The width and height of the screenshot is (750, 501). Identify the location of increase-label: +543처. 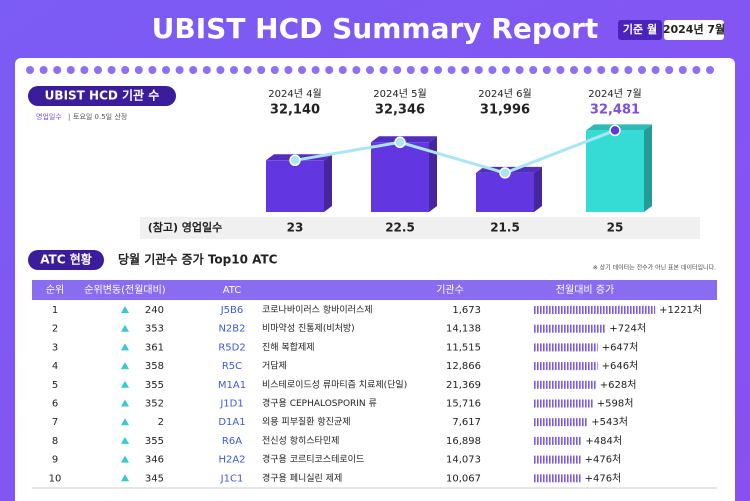
(609, 422).